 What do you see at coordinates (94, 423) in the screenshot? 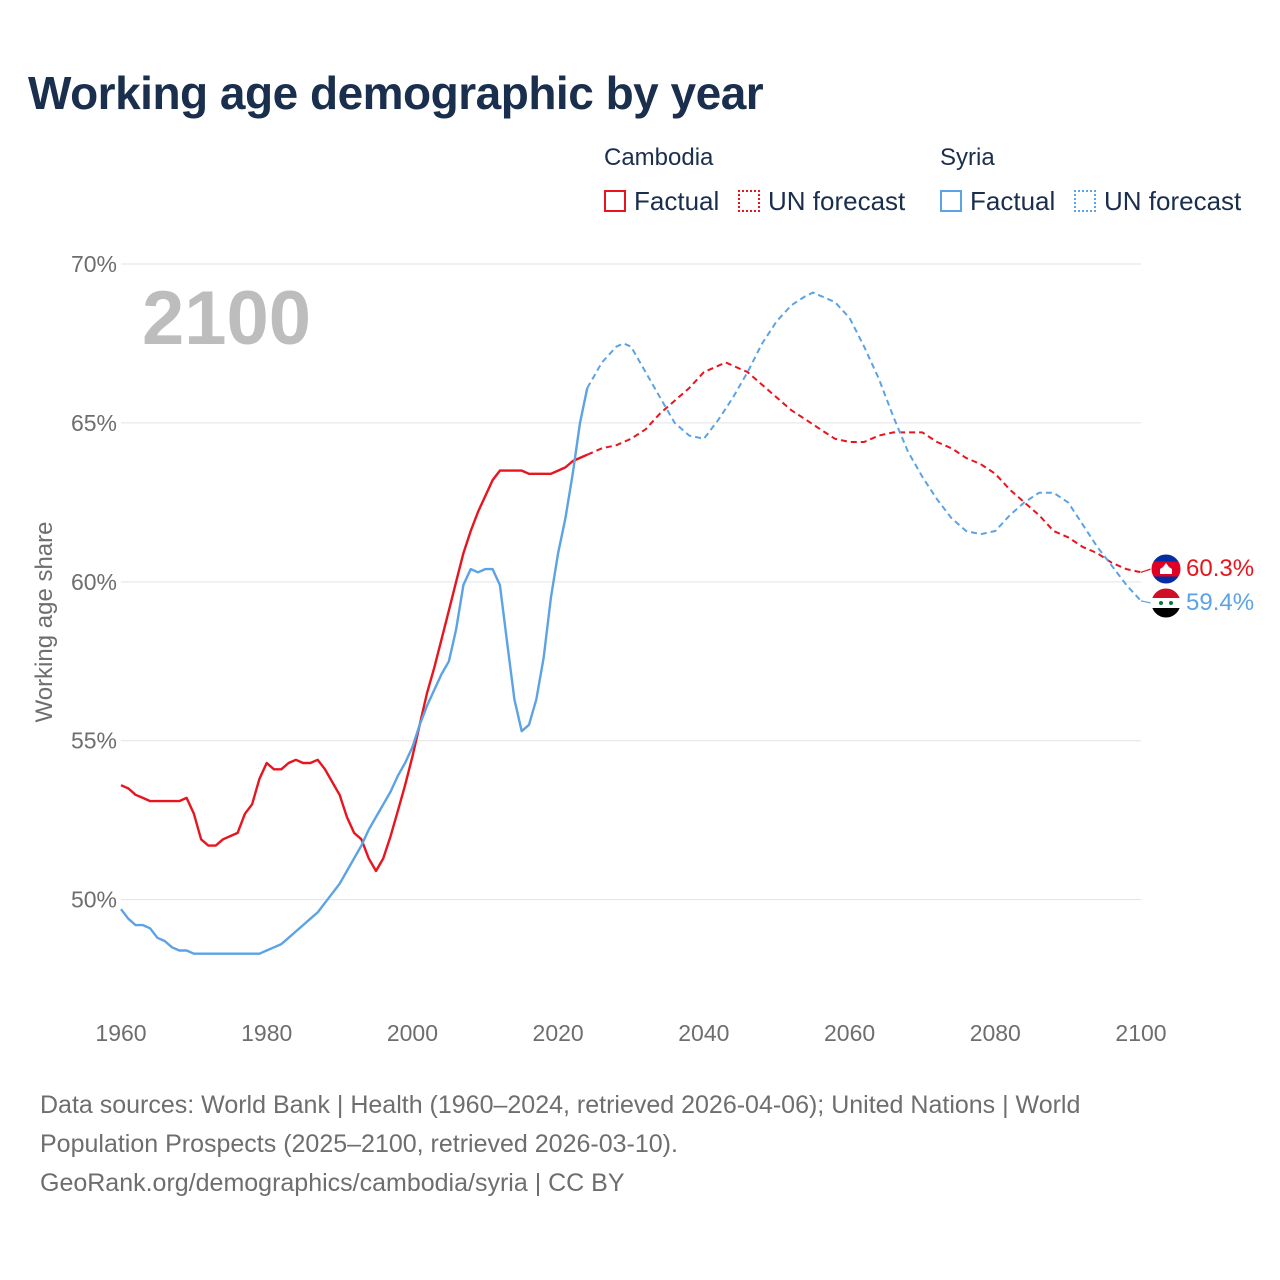
I see `y-tick-label: 65%` at bounding box center [94, 423].